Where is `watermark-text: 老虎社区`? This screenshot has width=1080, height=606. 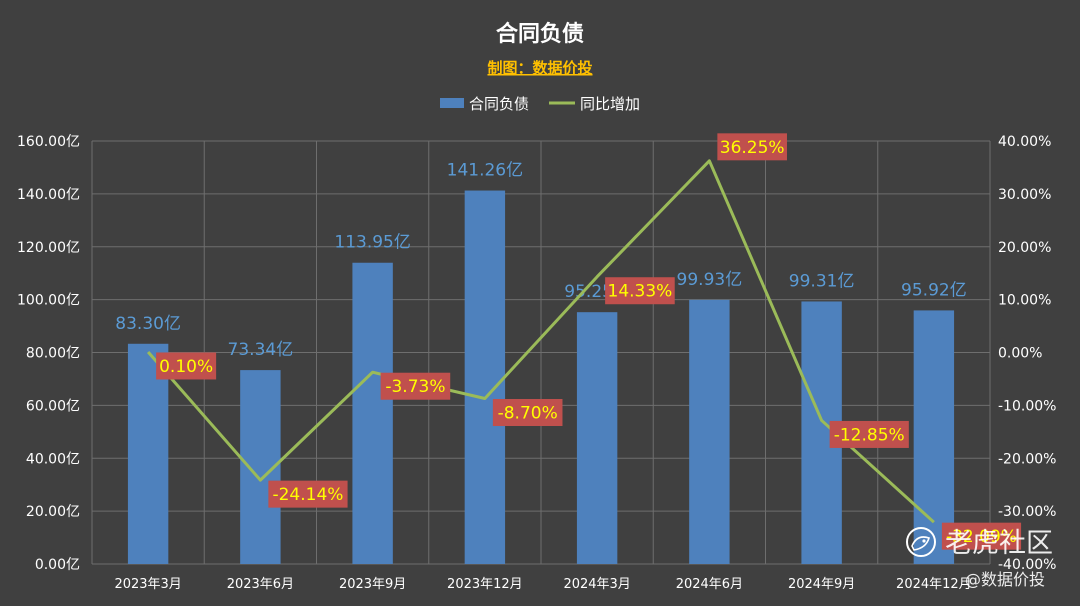 watermark-text: 老虎社区 is located at coordinates (999, 543).